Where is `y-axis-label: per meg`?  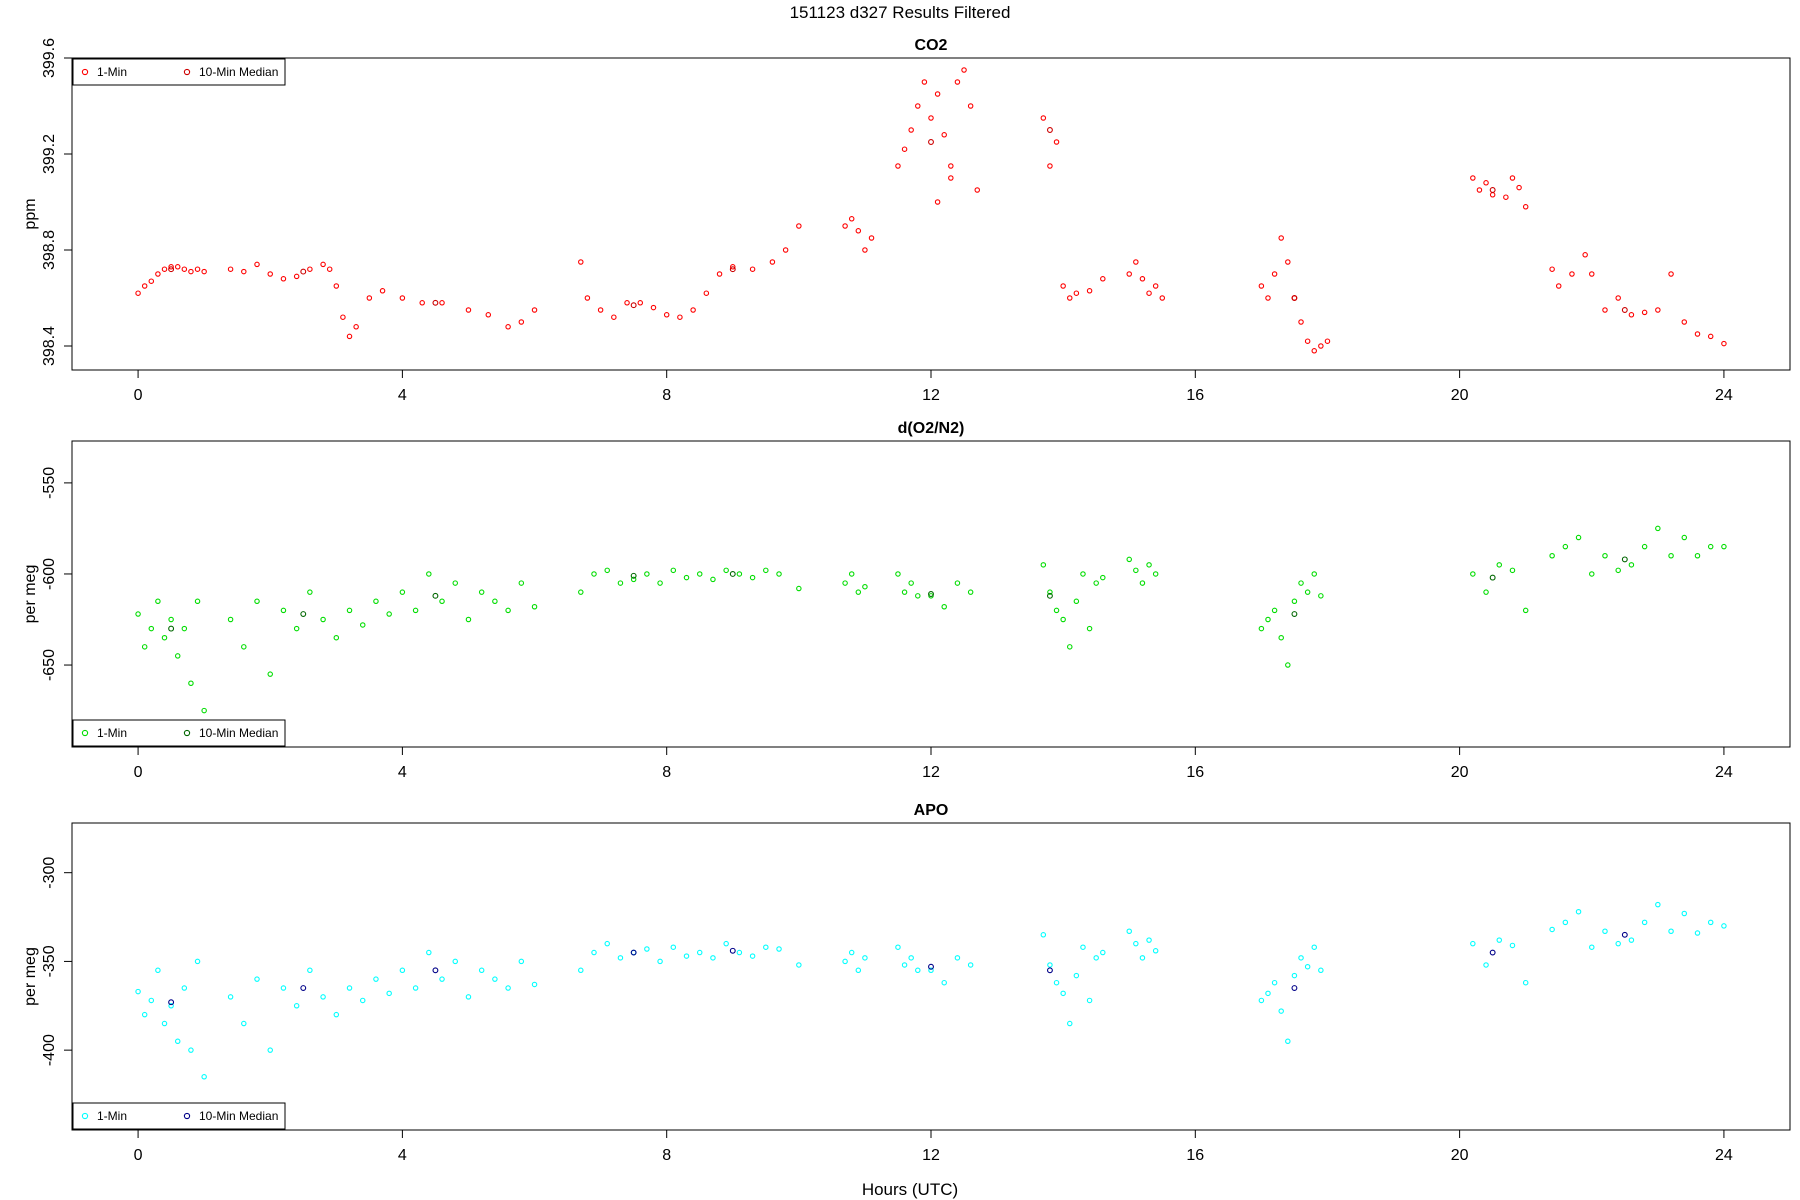 y-axis-label: per meg is located at coordinates (30, 594).